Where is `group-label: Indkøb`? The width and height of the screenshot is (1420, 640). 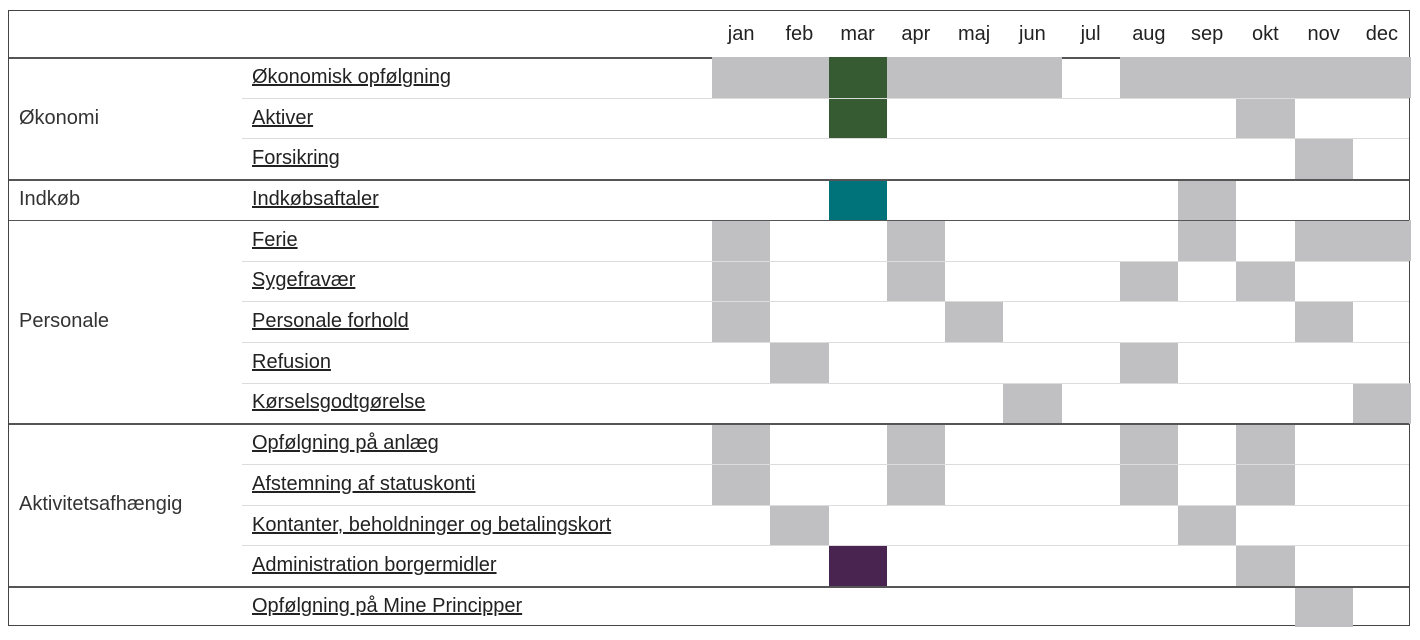
group-label: Indkøb is located at coordinates (50, 198).